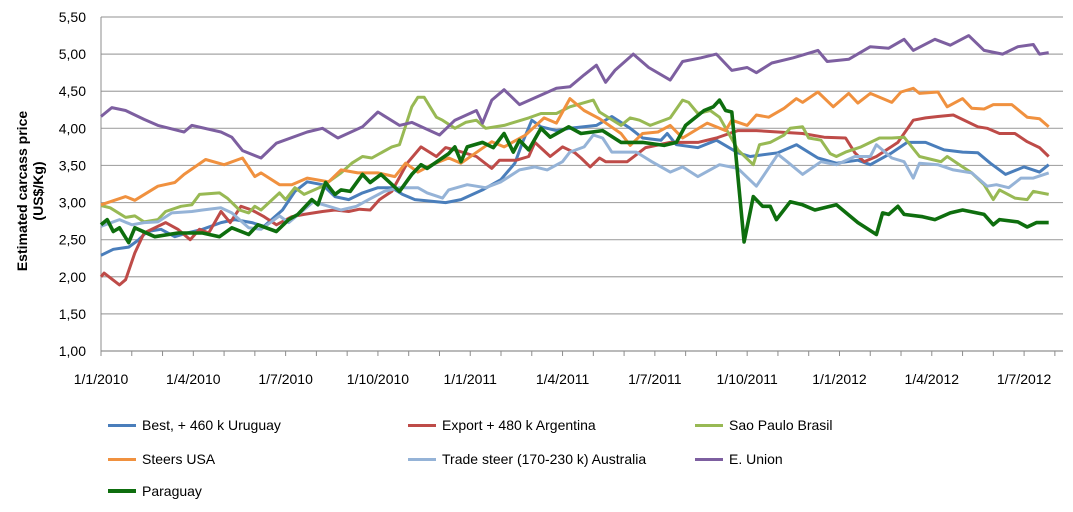 This screenshot has width=1073, height=512. I want to click on x-tick-label: 1/1/2011, so click(471, 379).